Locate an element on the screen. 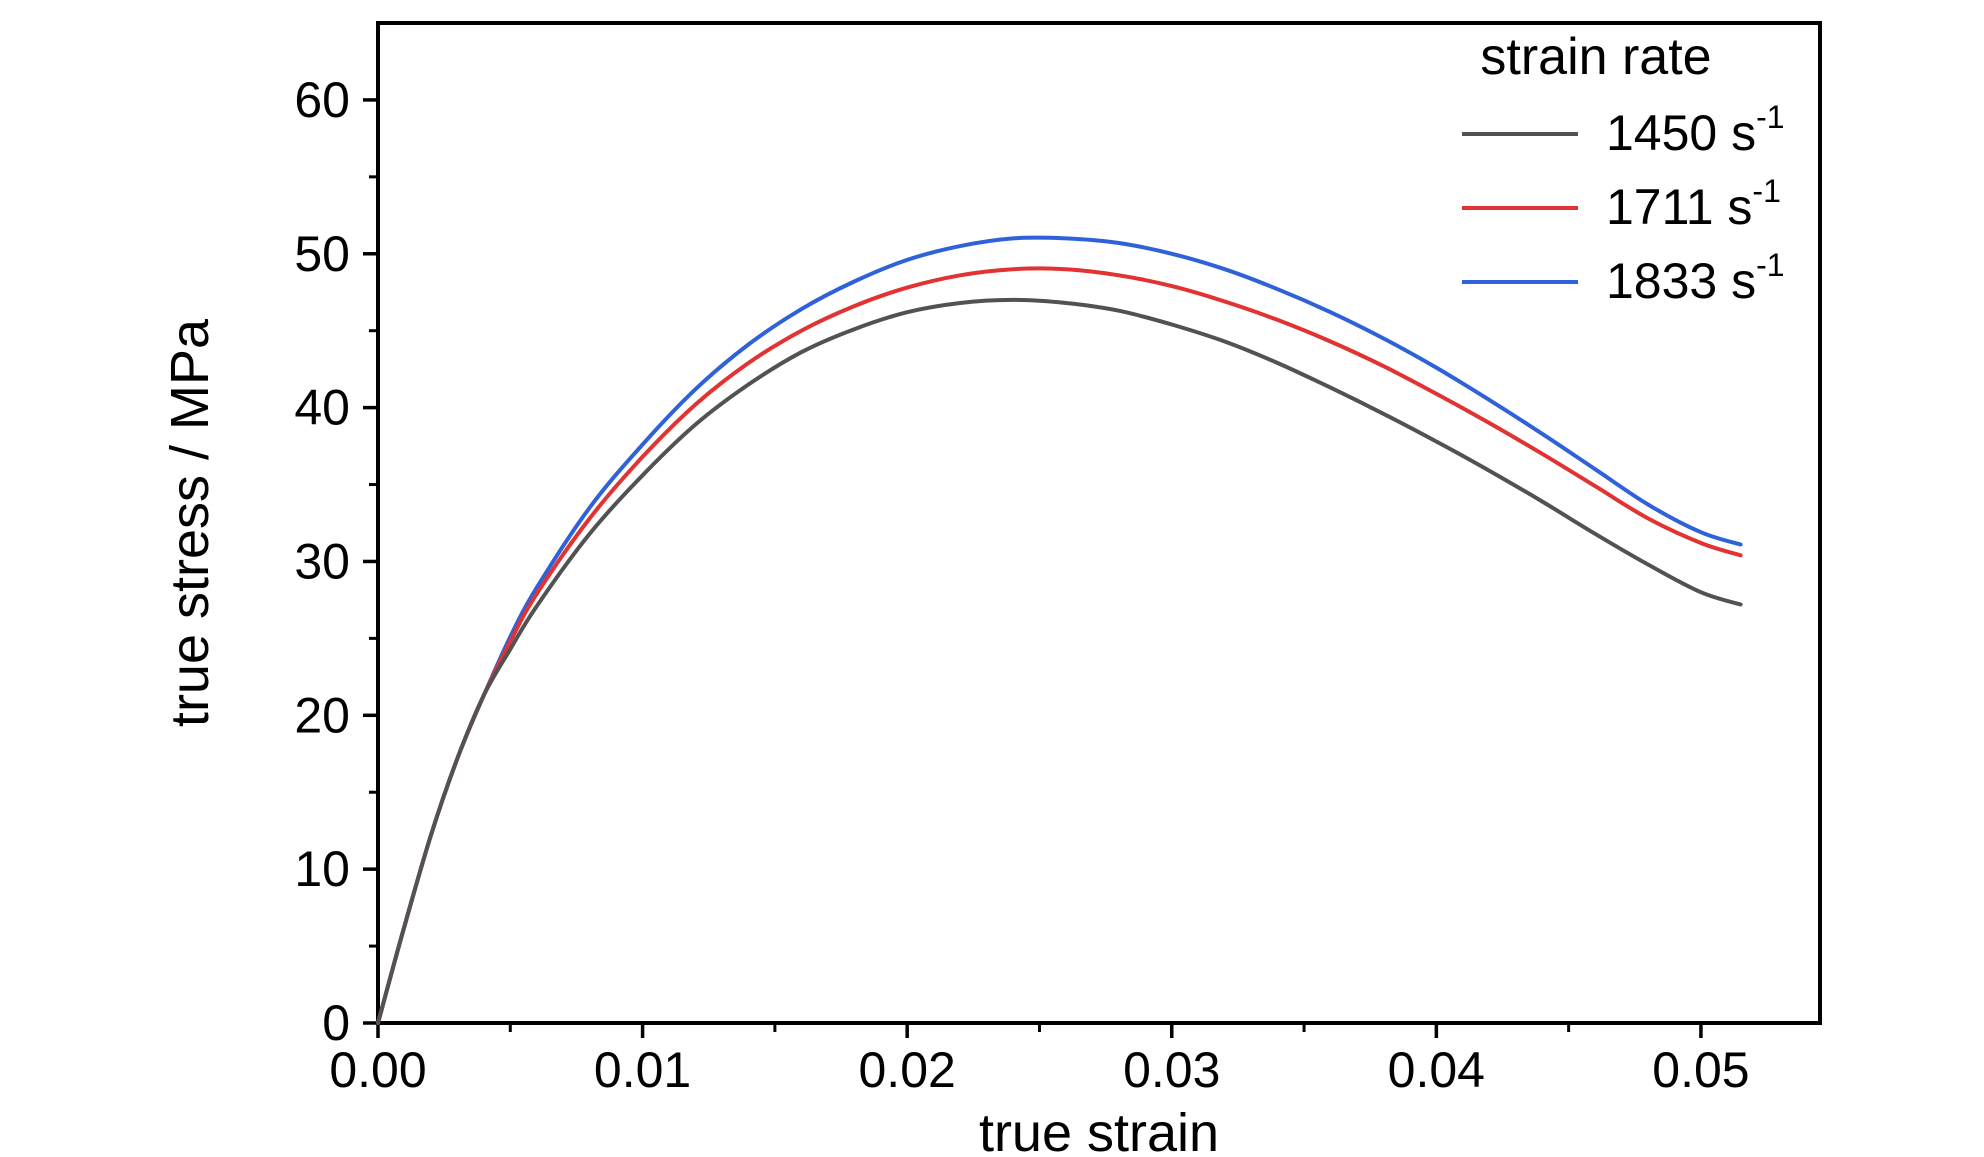 The width and height of the screenshot is (1984, 1157). x-tick-label: 0.02 is located at coordinates (907, 1070).